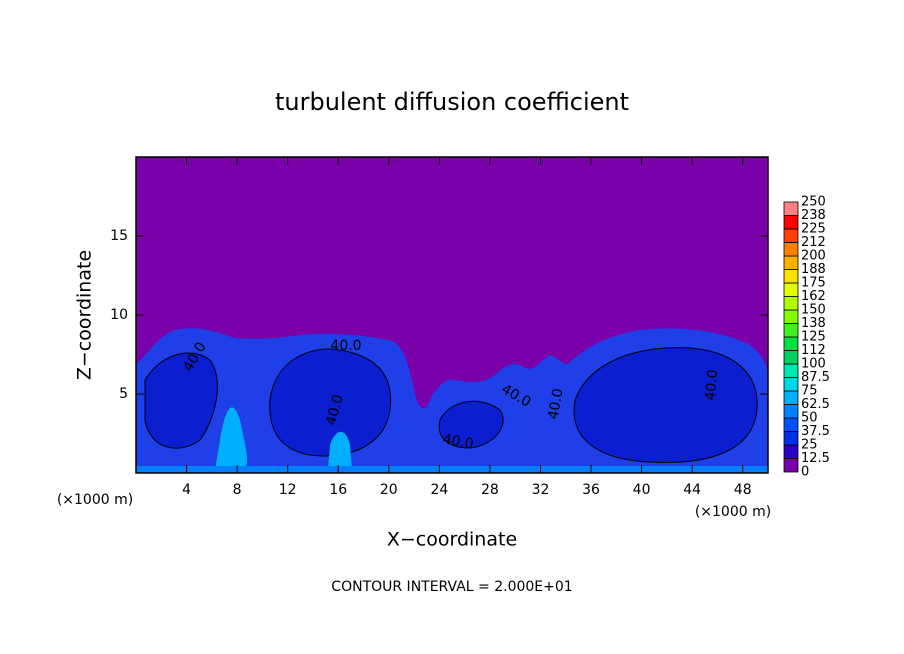 This screenshot has width=904, height=654. What do you see at coordinates (288, 490) in the screenshot?
I see `x-tick-label: 12` at bounding box center [288, 490].